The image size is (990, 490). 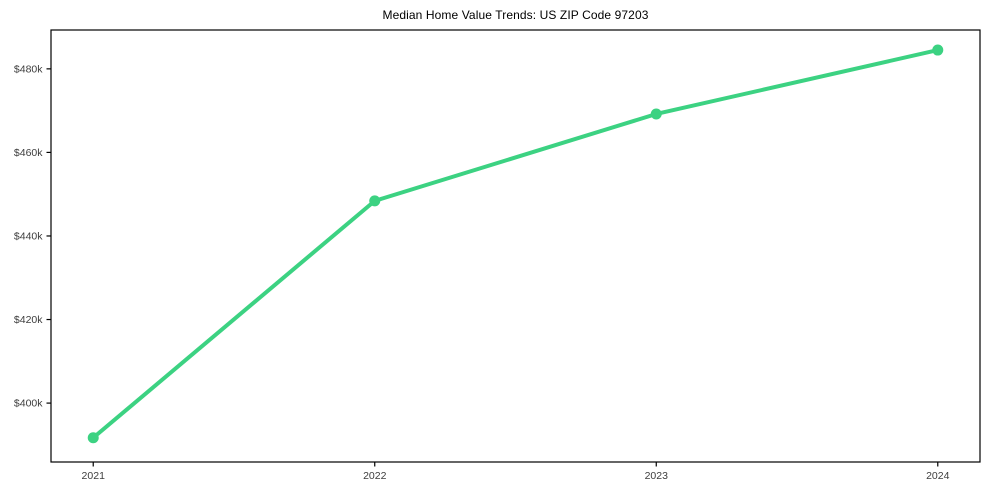 What do you see at coordinates (28, 404) in the screenshot?
I see `y-tick-label: $400k` at bounding box center [28, 404].